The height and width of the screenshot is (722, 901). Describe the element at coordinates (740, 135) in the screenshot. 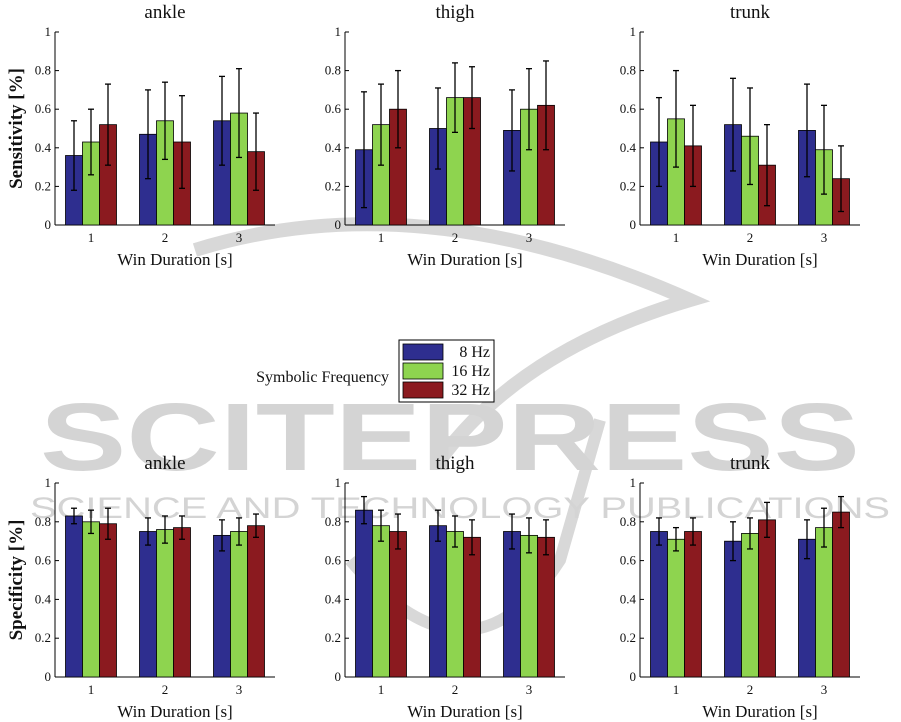

I see `chart-panel-3: trunk 0 0.2 0.4 0.6 0.8 1 1 2 3 Win Duration [s]` at that location.